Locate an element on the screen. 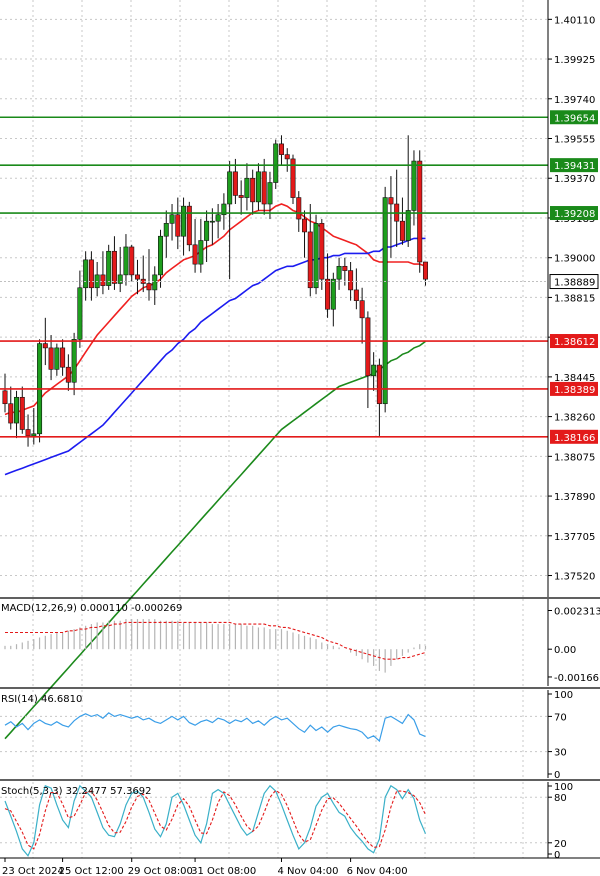 Image resolution: width=600 pixels, height=876 pixels. x-tick-label: 29 Oct 08:00 is located at coordinates (160, 871).